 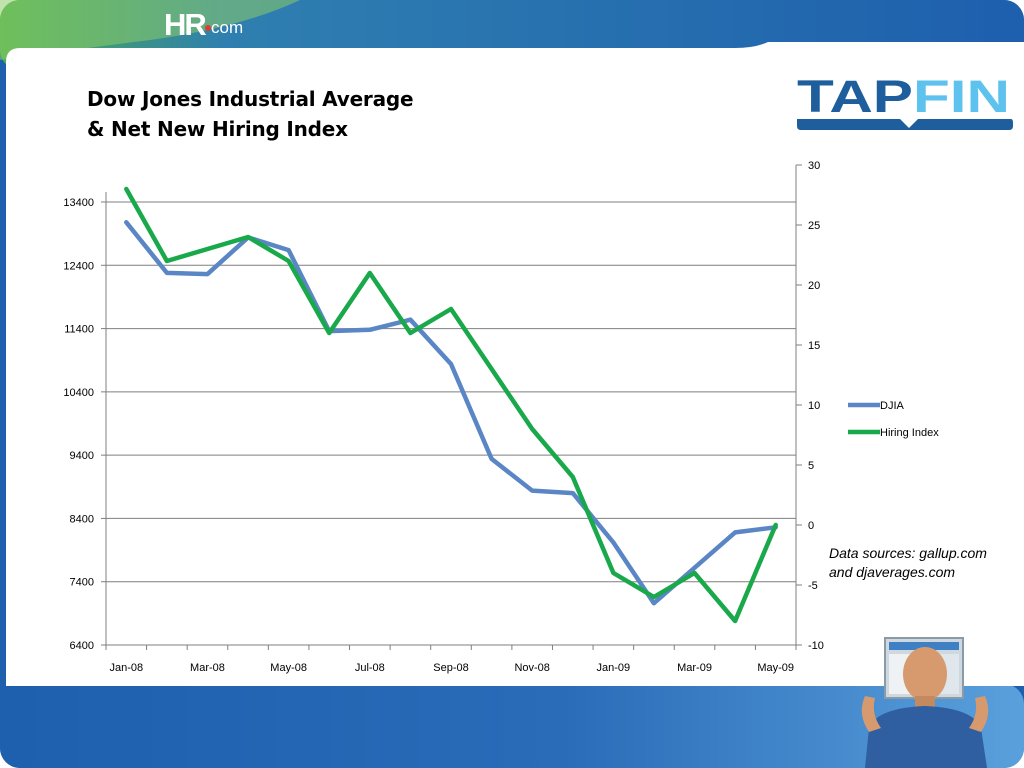 What do you see at coordinates (811, 466) in the screenshot?
I see `right-axis-tick-label: 5` at bounding box center [811, 466].